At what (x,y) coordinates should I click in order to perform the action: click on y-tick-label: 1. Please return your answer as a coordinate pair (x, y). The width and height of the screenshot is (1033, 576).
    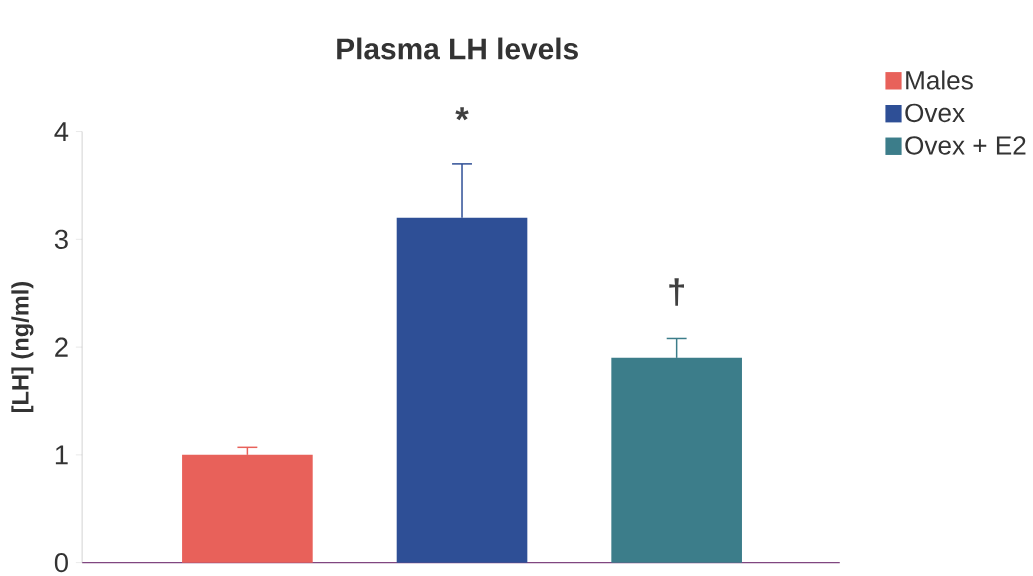
    Looking at the image, I should click on (61, 455).